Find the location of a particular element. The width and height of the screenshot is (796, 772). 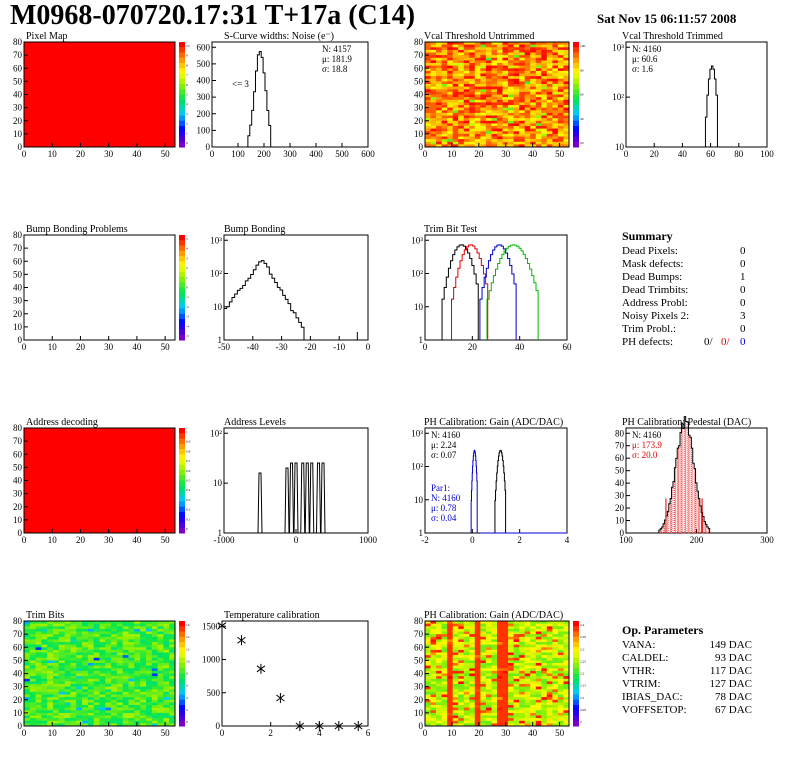

palette-label: 3 is located at coordinates (187, 258).